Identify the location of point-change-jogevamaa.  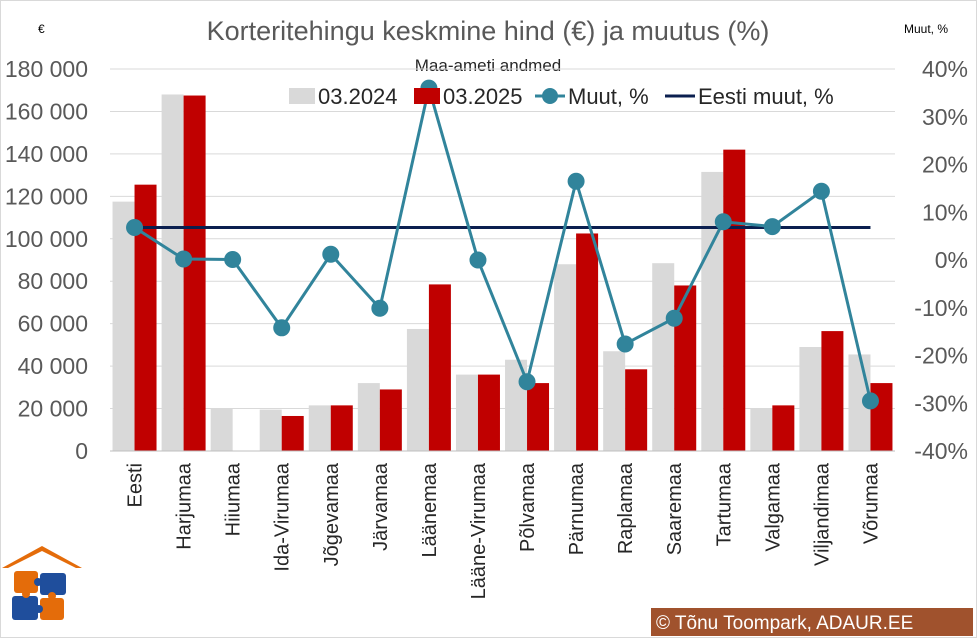
(331, 254).